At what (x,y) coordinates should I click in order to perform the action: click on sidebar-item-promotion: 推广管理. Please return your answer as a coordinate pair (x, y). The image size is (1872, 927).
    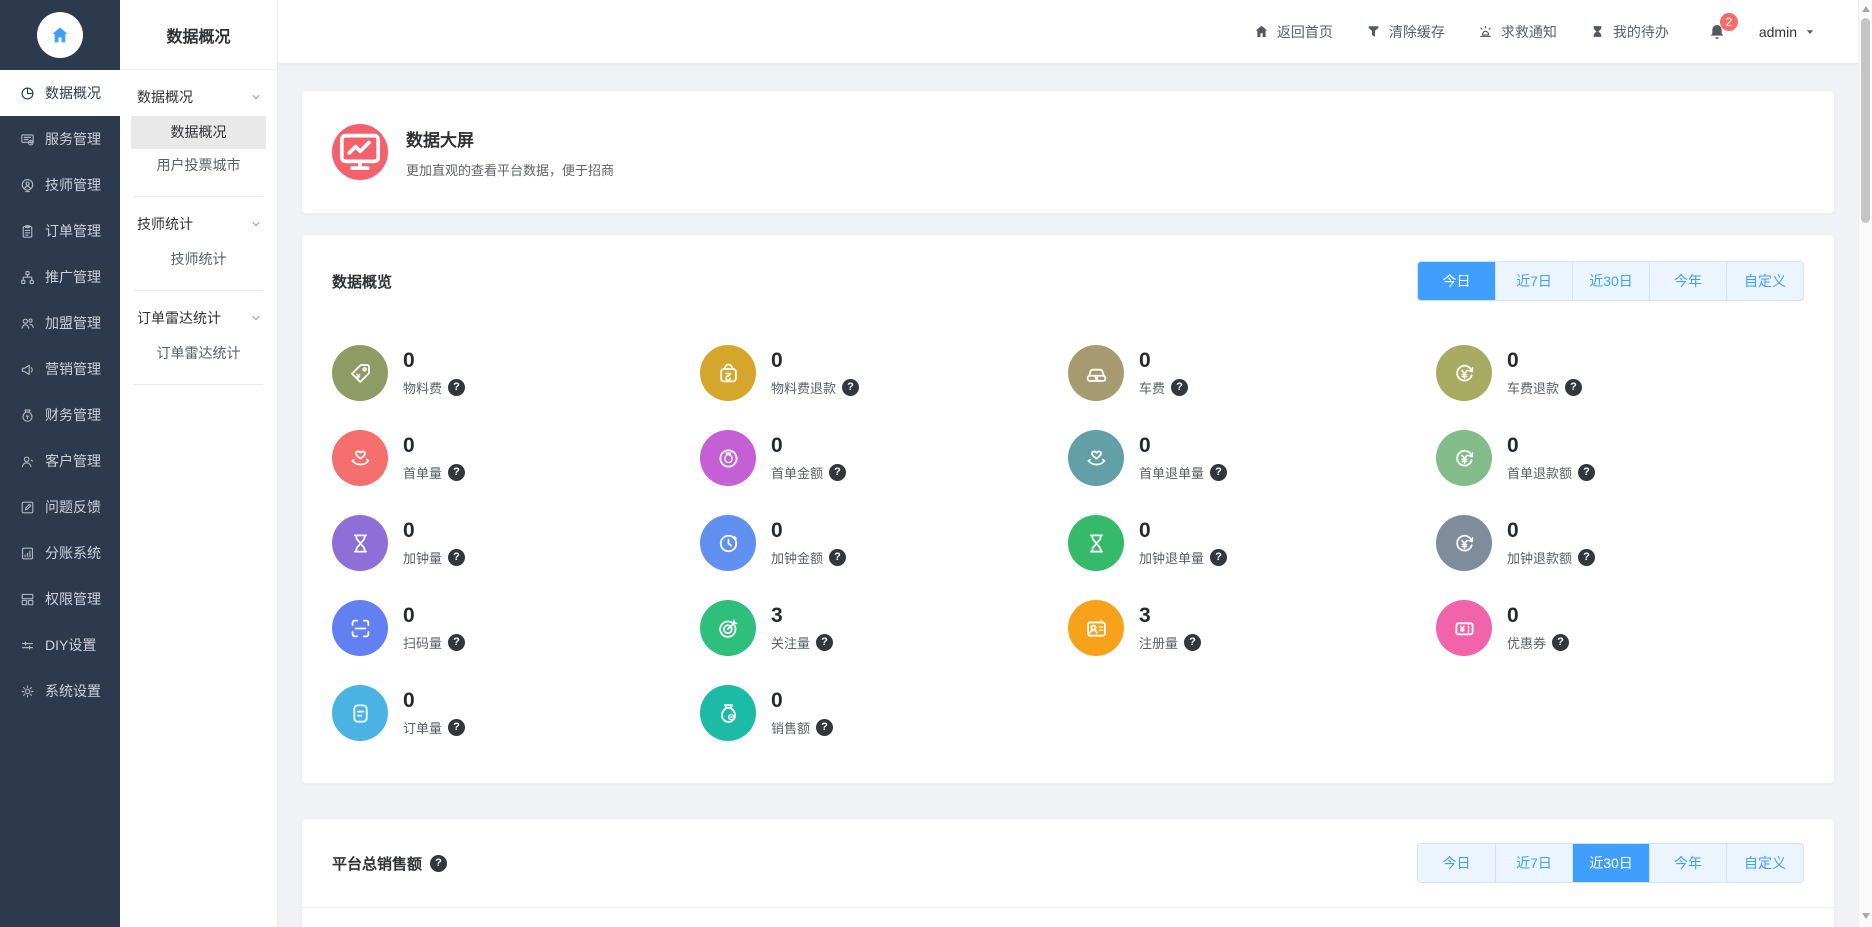
    Looking at the image, I should click on (60, 277).